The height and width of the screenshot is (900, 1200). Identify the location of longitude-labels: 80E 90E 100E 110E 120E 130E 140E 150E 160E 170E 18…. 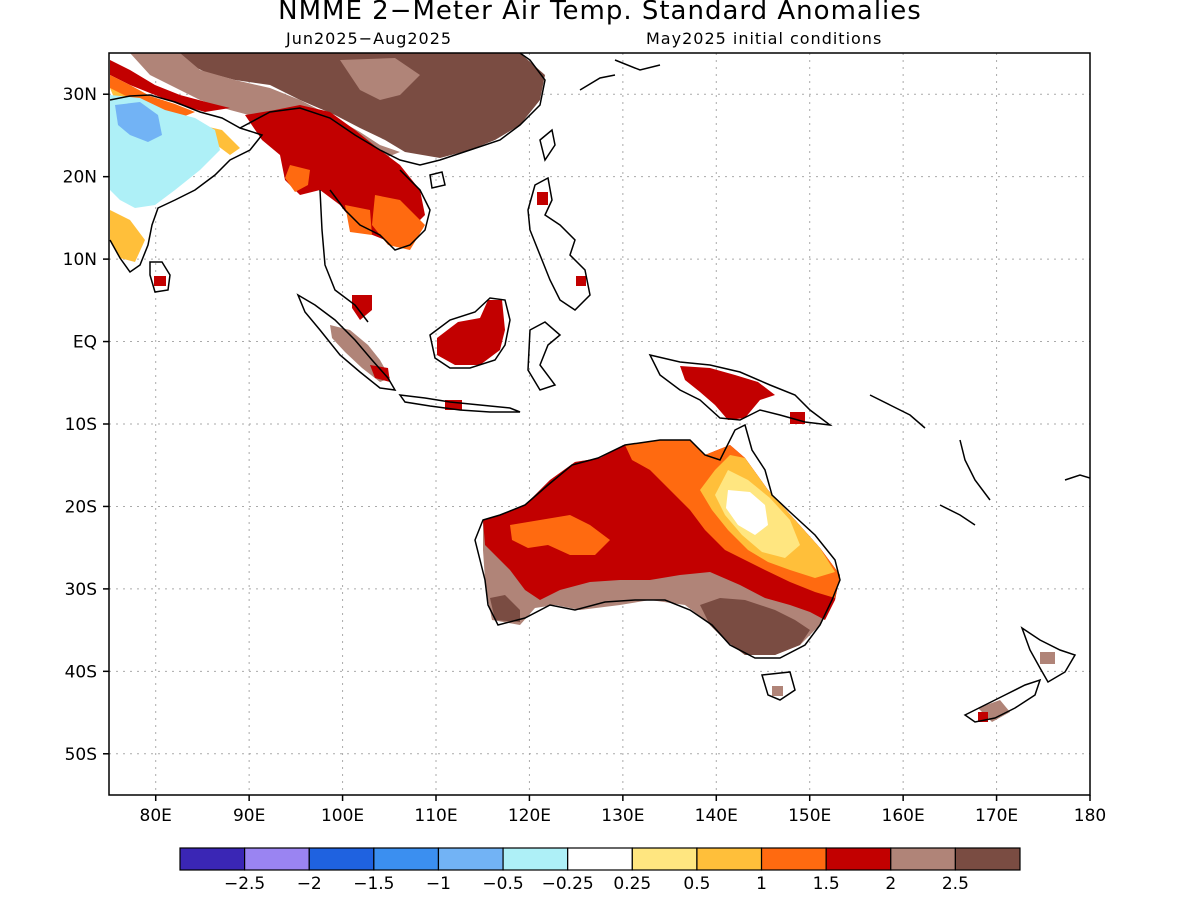
(623, 810).